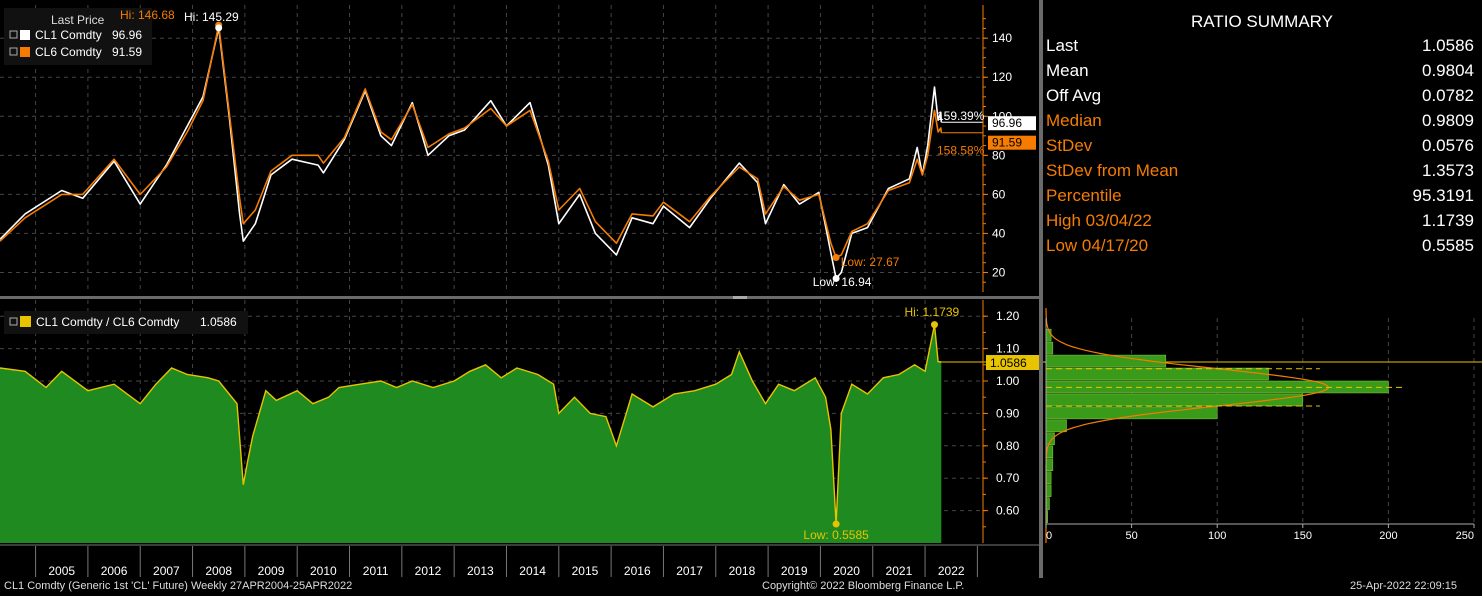 Image resolution: width=1482 pixels, height=596 pixels. What do you see at coordinates (1404, 586) in the screenshot?
I see `footer-timestamp: 25-Apr-2022 22:09:15` at bounding box center [1404, 586].